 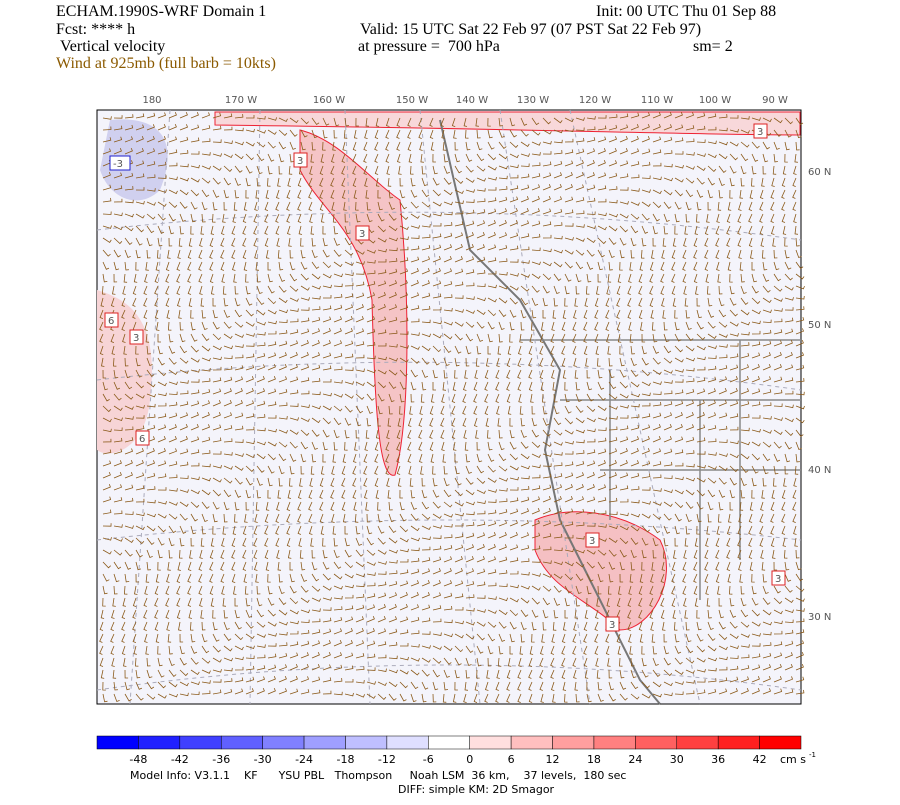 What do you see at coordinates (476, 789) in the screenshot?
I see `diff-info: DIFF: simple KM: 2D Smagor` at bounding box center [476, 789].